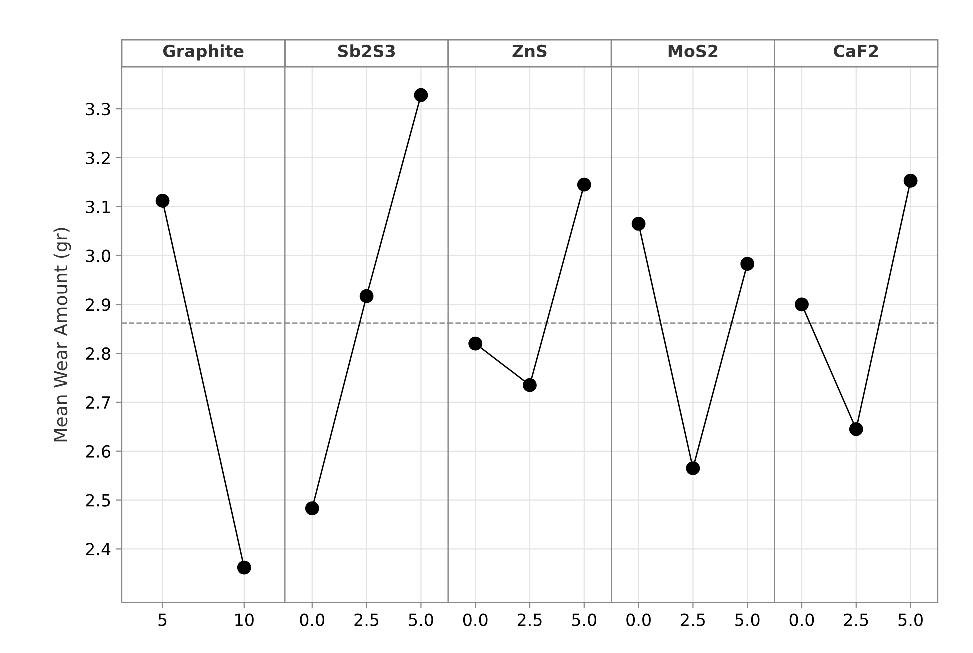 The width and height of the screenshot is (973, 653). Describe the element at coordinates (529, 51) in the screenshot. I see `chart-title: ZnS` at that location.